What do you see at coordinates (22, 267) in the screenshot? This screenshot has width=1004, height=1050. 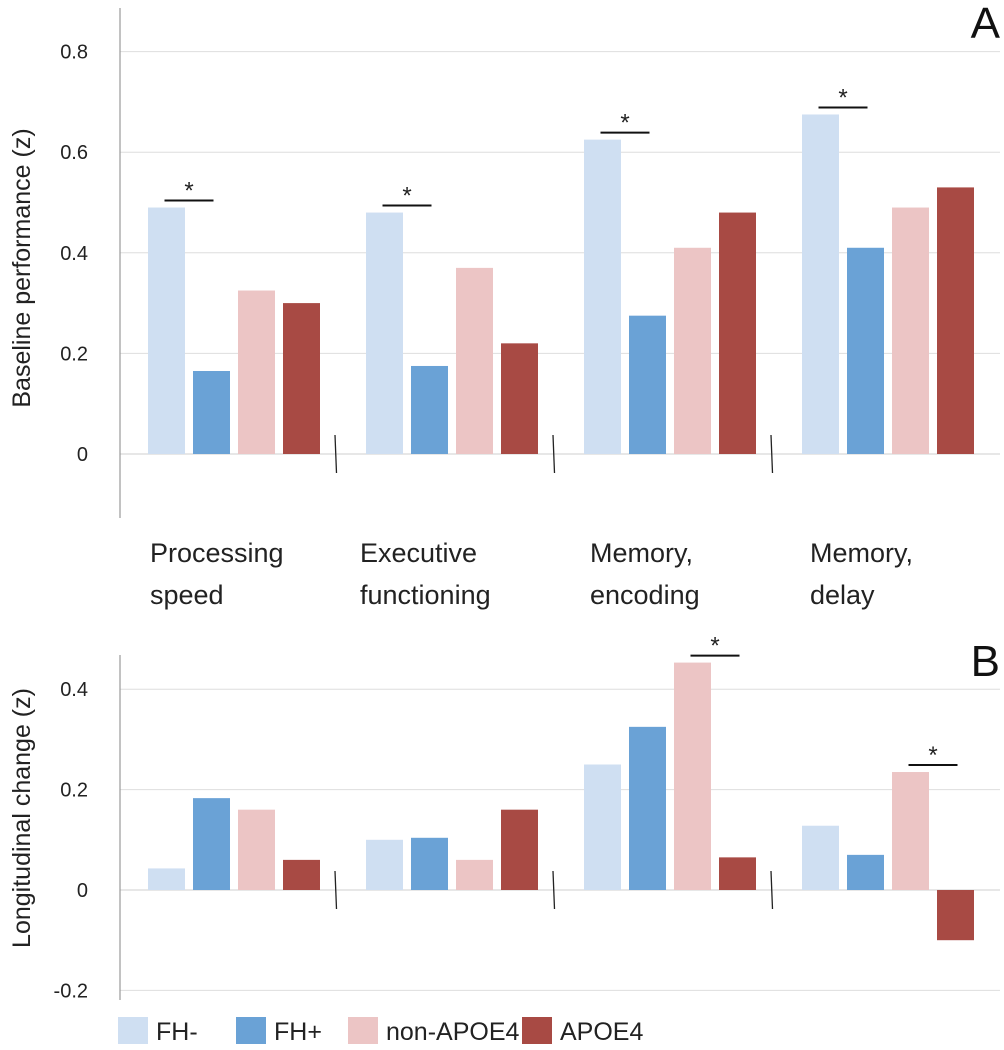 I see `y-axis-title: Baseline performance (z)` at bounding box center [22, 267].